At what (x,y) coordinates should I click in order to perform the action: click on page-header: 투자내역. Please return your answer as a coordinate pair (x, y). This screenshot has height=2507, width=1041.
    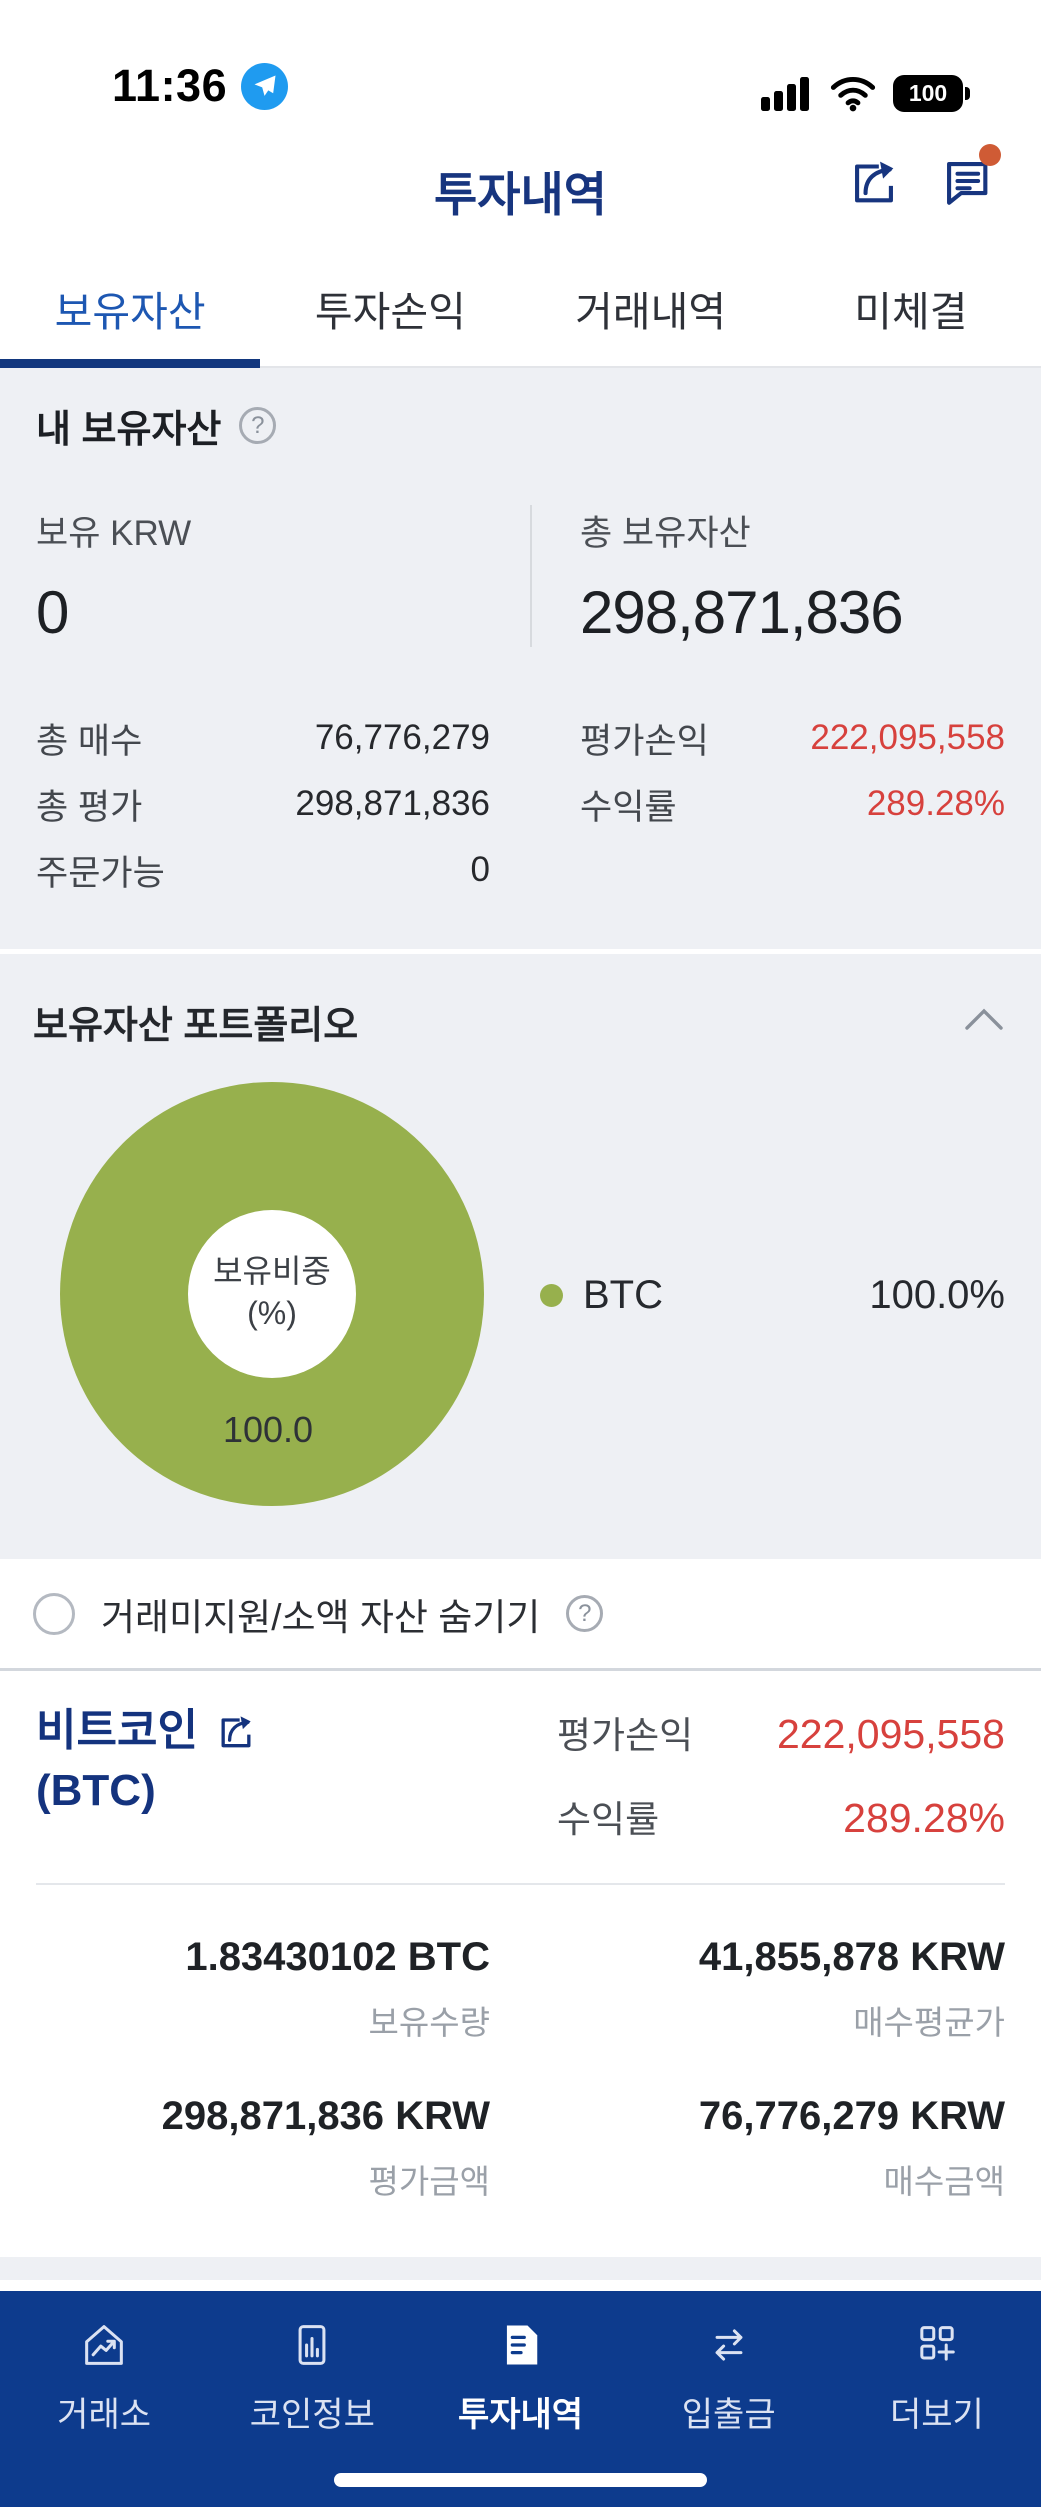
    Looking at the image, I should click on (520, 190).